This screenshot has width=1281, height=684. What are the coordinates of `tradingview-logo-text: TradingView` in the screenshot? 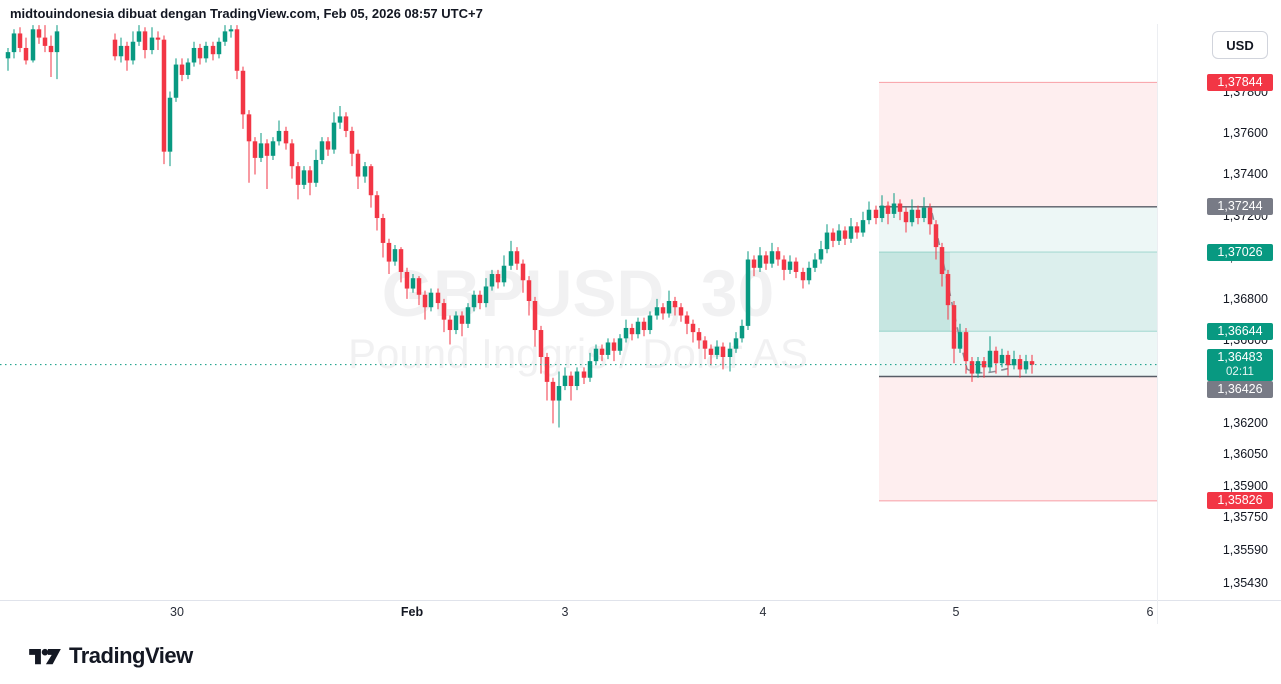 It's located at (131, 655).